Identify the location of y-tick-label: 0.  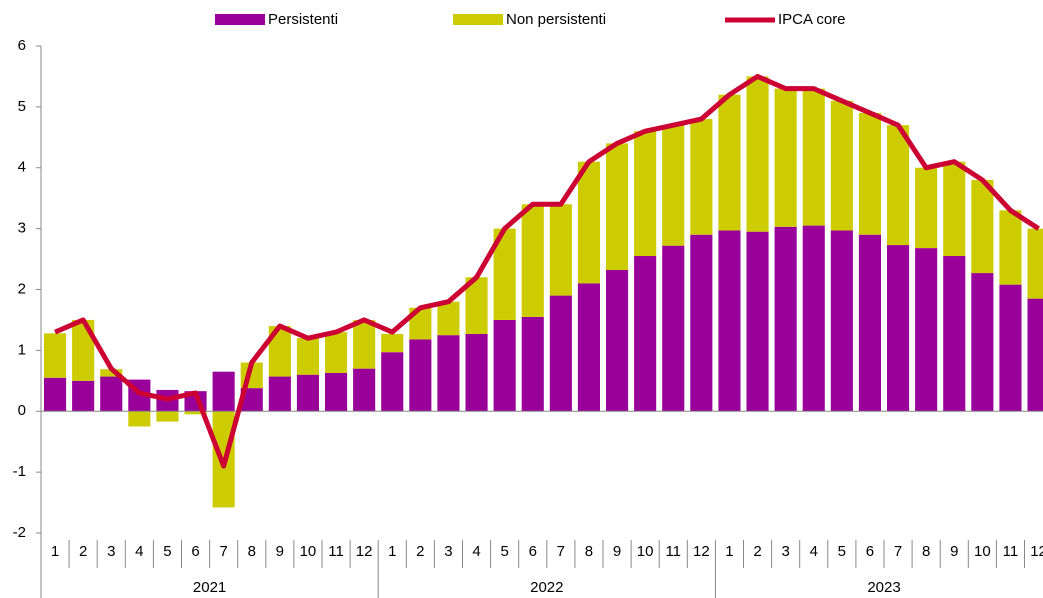
(22, 410).